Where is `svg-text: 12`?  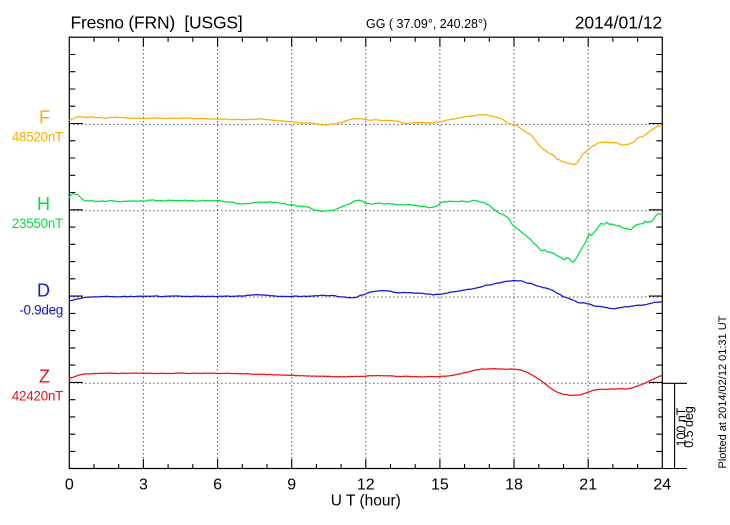
svg-text: 12 is located at coordinates (366, 485).